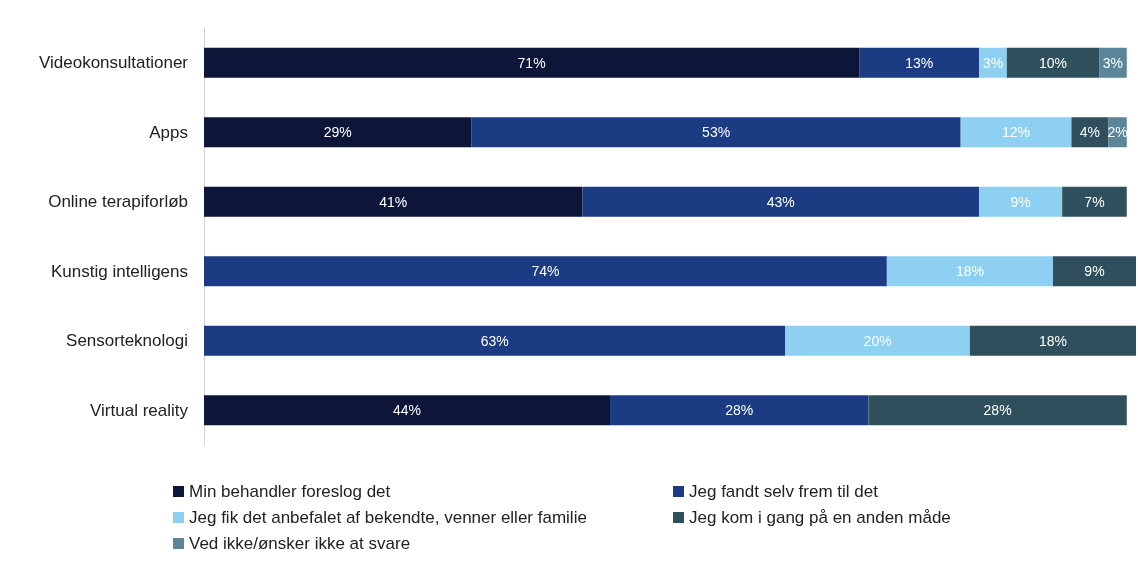  What do you see at coordinates (113, 63) in the screenshot?
I see `y-tick-label: Videokonsultationer` at bounding box center [113, 63].